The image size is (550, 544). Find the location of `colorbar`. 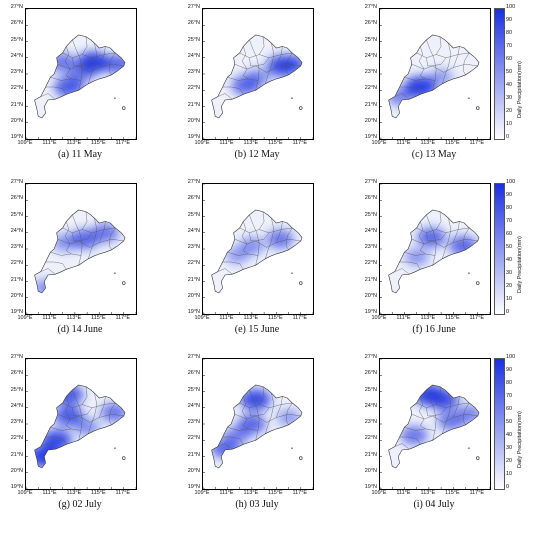

colorbar is located at coordinates (499, 249).